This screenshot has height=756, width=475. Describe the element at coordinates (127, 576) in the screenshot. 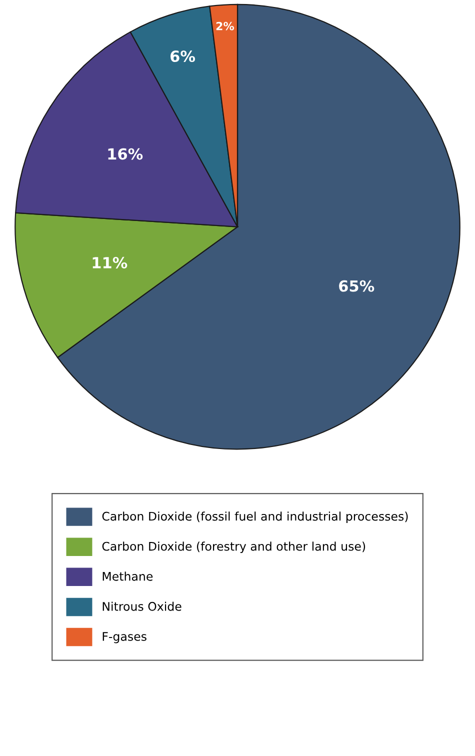

I see `legend-label: Methane` at that location.